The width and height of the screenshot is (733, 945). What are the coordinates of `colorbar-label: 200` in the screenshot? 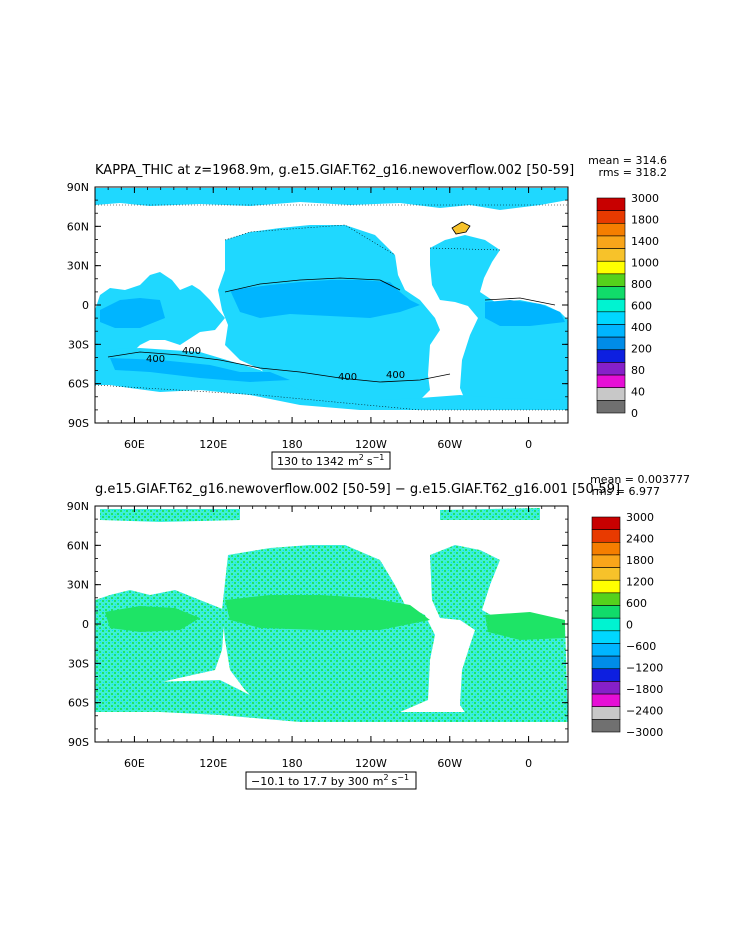 It's located at (641, 349).